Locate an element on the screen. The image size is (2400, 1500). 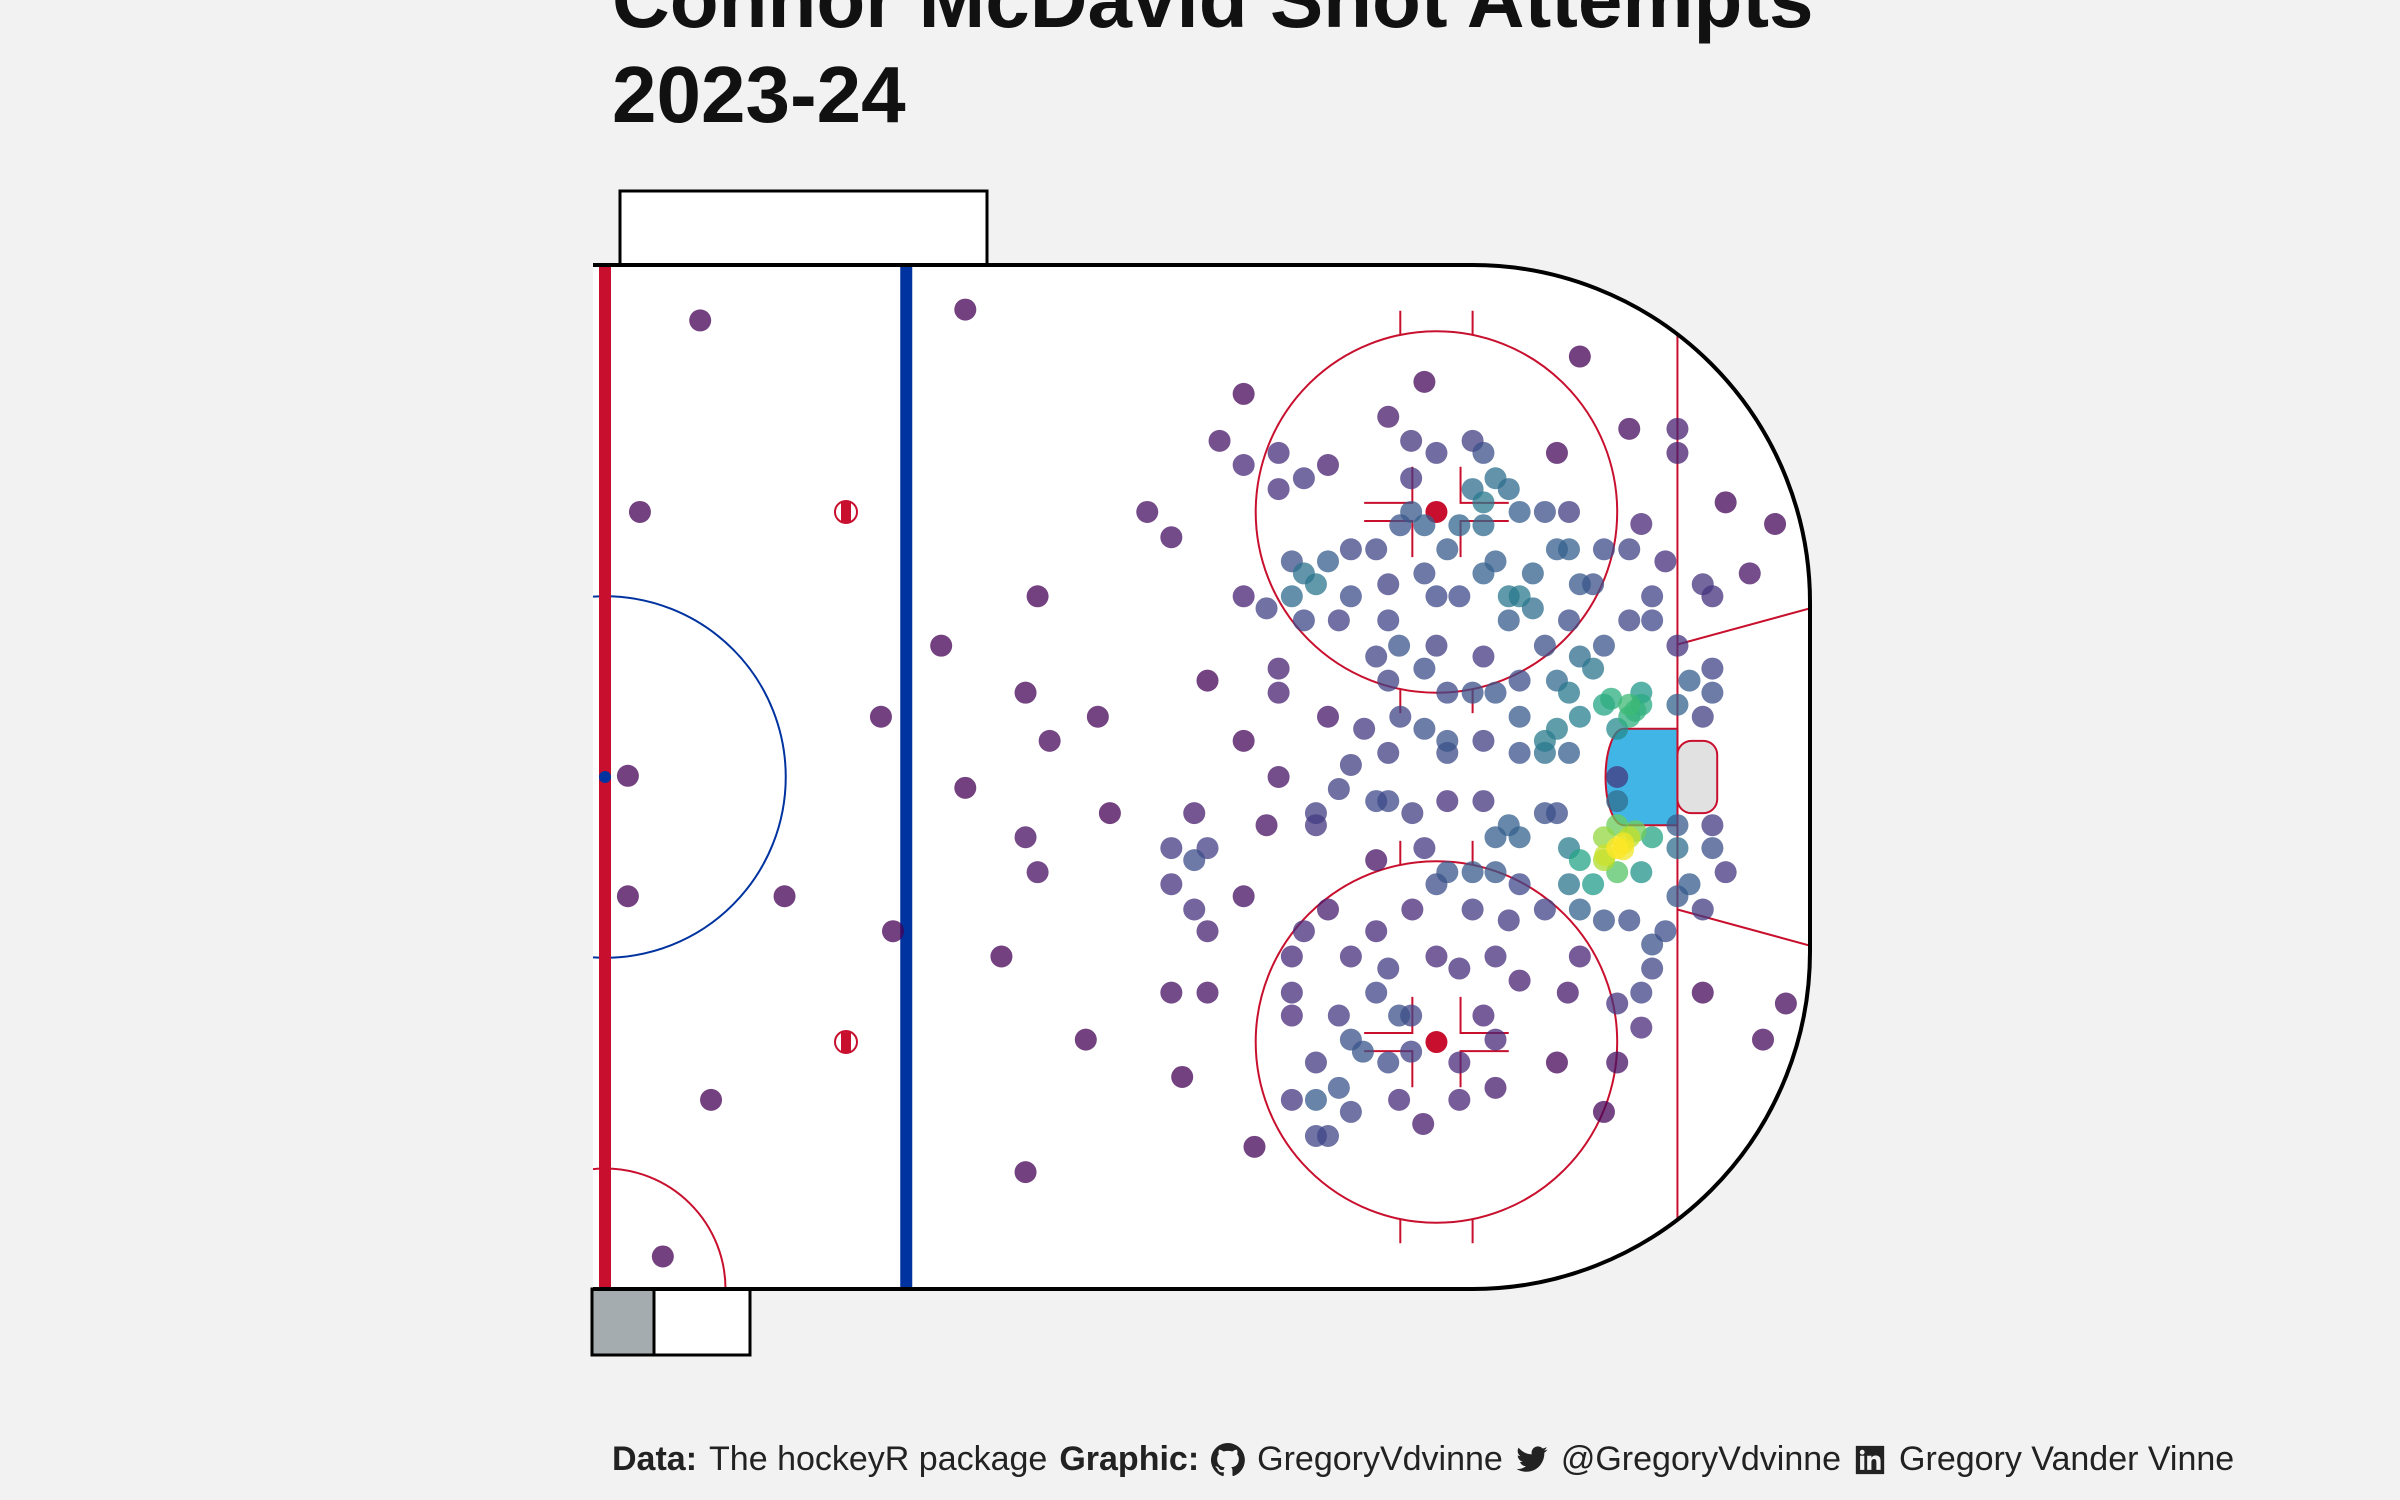
faceoff-circle is located at coordinates (1436, 1042).